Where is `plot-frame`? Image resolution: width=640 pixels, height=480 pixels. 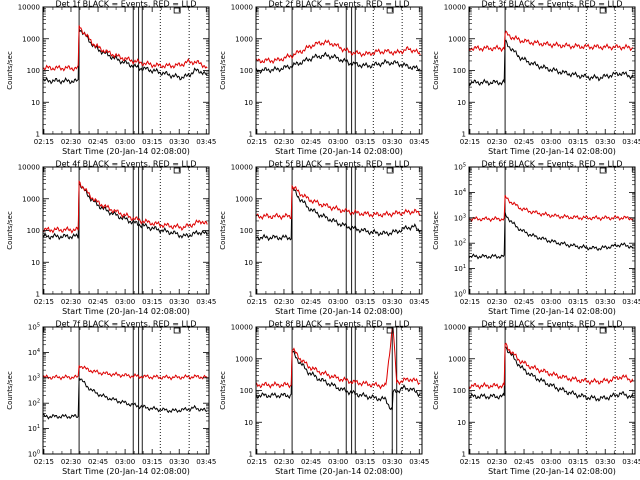
plot-frame is located at coordinates (552, 390).